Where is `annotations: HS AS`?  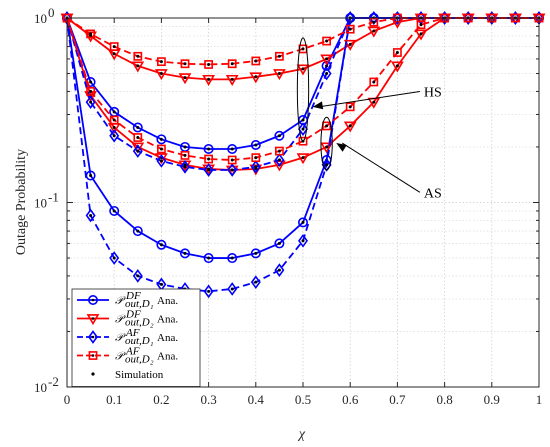 annotations: HS AS is located at coordinates (369, 119).